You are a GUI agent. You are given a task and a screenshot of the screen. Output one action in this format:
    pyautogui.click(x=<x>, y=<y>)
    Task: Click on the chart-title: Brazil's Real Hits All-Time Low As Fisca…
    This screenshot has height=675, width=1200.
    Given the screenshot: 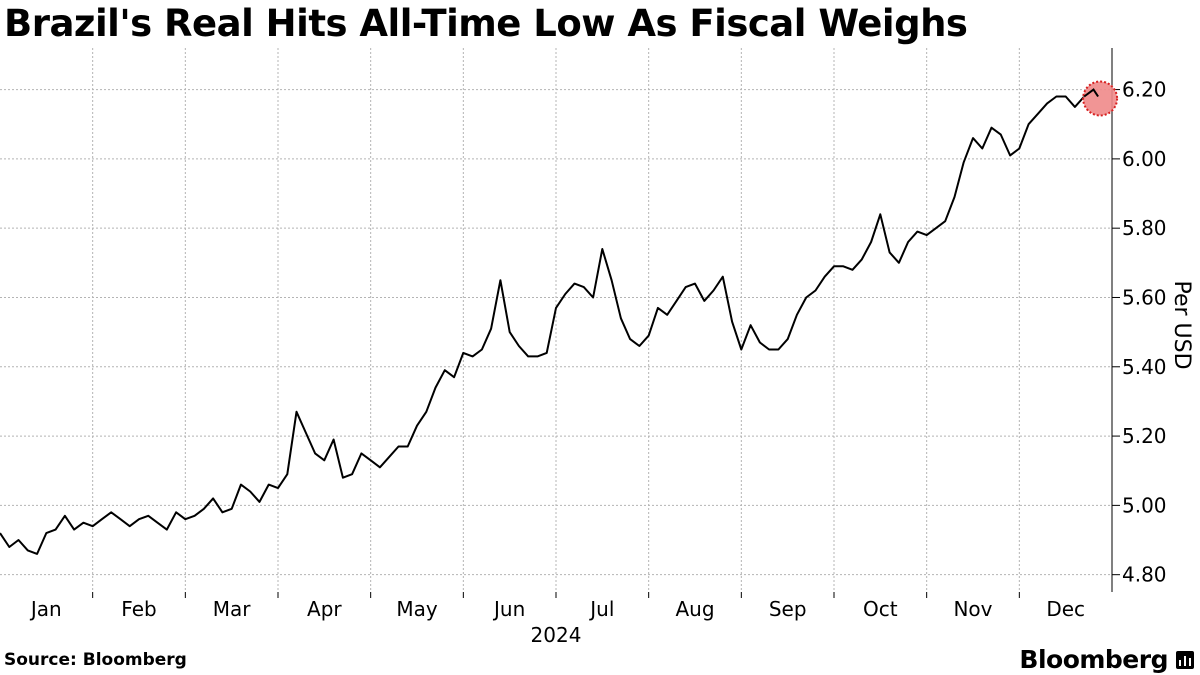 What is the action you would take?
    pyautogui.click(x=486, y=23)
    